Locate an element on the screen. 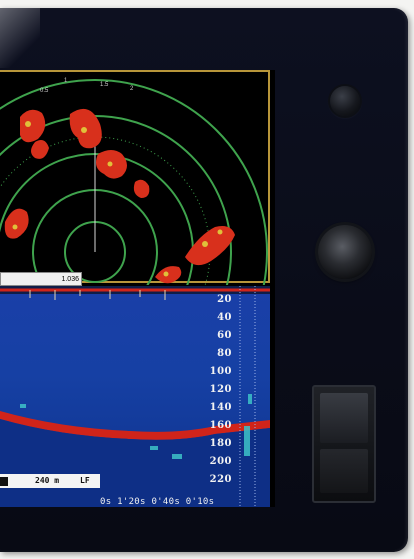 Image resolution: width=414 pixels, height=559 pixels. depth-label: 100 is located at coordinates (220, 371).